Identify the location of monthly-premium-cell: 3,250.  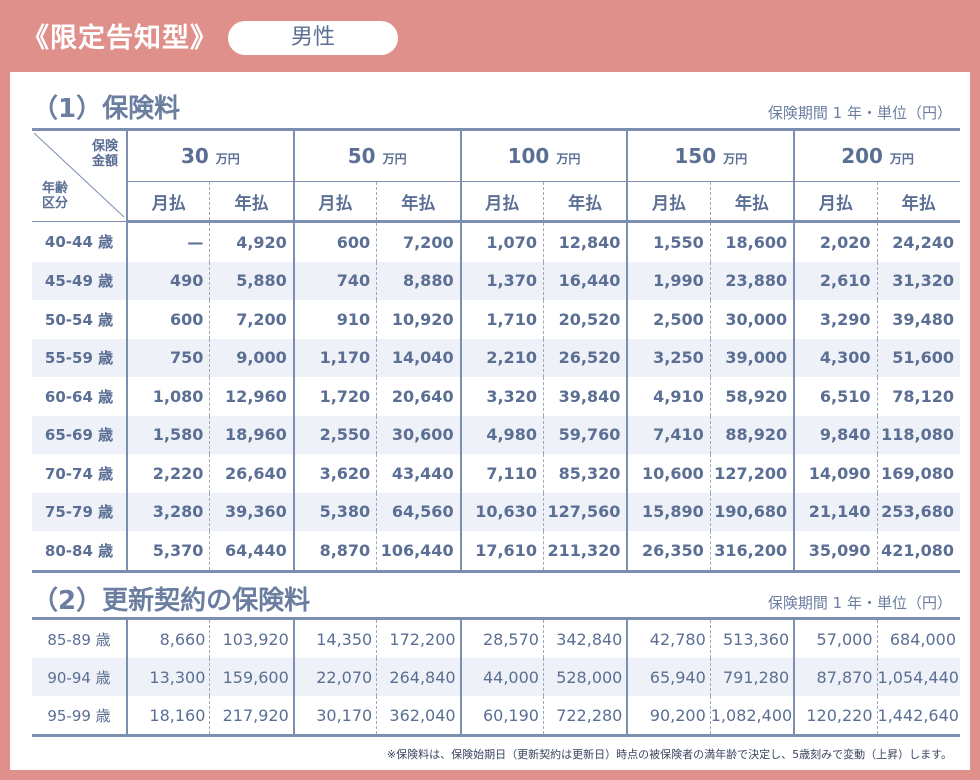
(668, 357).